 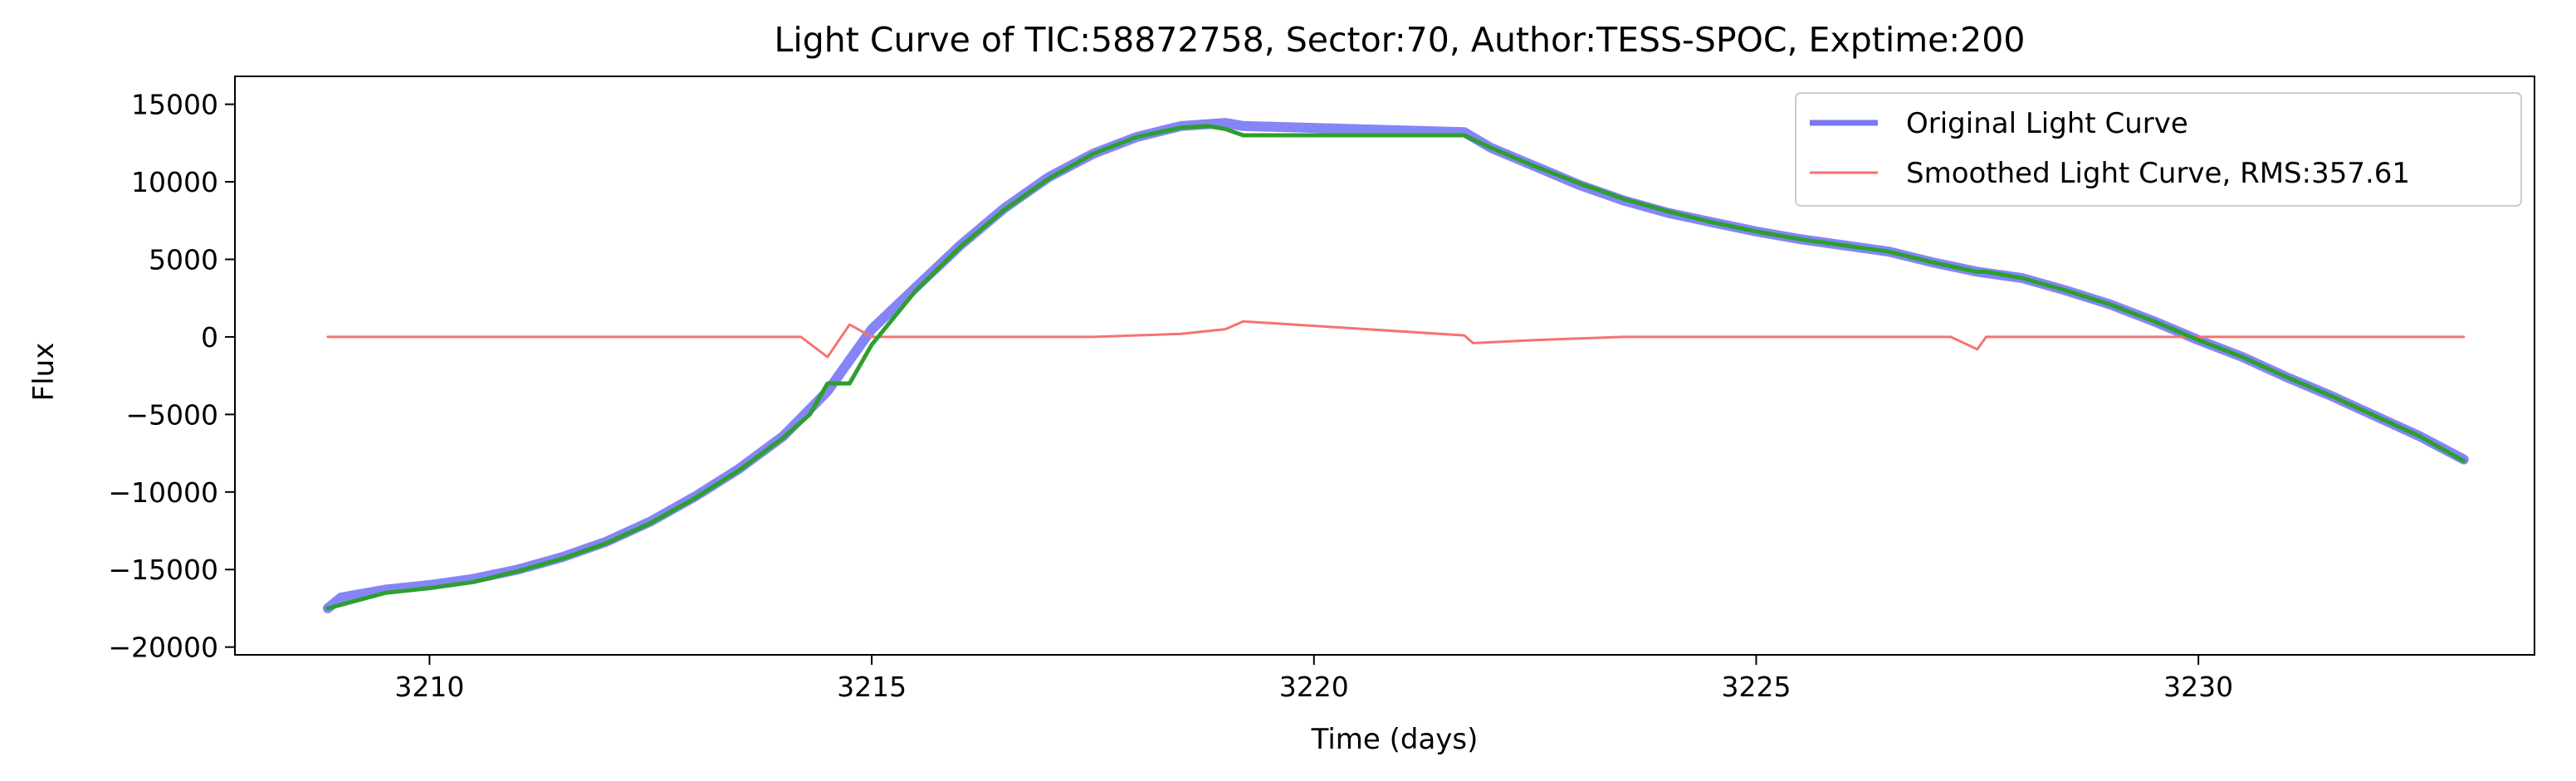 I want to click on legend-label-smoothed: Smoothed Light Curve, RMS:357.61, so click(x=2158, y=173).